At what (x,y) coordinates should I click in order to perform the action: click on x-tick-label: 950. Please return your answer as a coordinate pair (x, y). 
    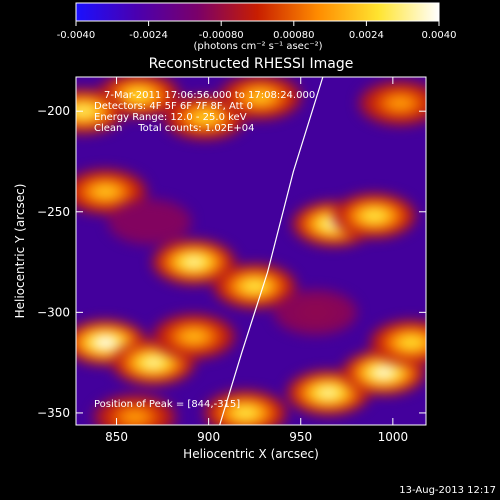
    Looking at the image, I should click on (300, 437).